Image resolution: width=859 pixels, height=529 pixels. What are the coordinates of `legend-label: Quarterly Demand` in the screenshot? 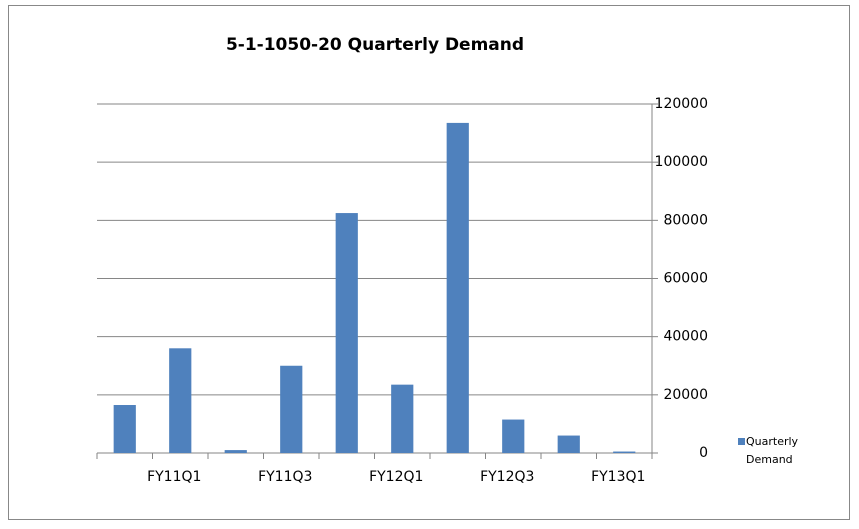 It's located at (772, 450).